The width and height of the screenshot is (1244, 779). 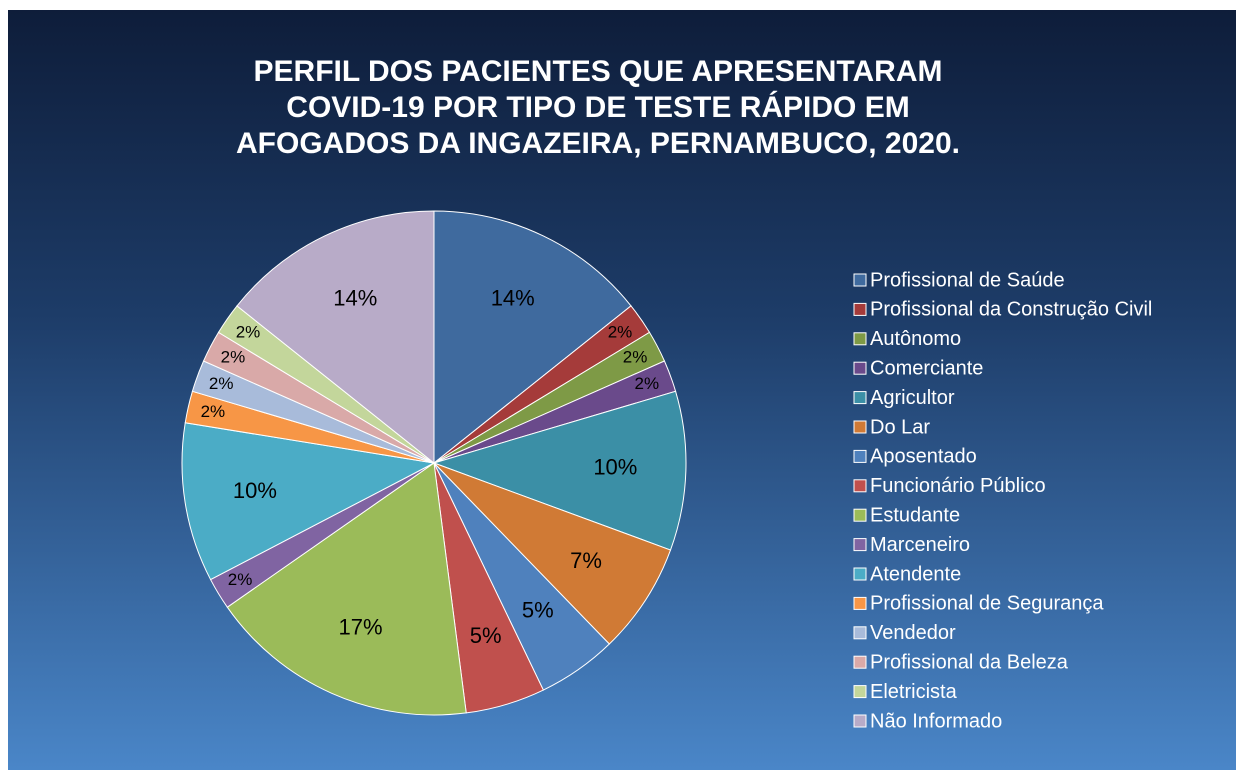 I want to click on legend-label: Estudante, so click(x=915, y=515).